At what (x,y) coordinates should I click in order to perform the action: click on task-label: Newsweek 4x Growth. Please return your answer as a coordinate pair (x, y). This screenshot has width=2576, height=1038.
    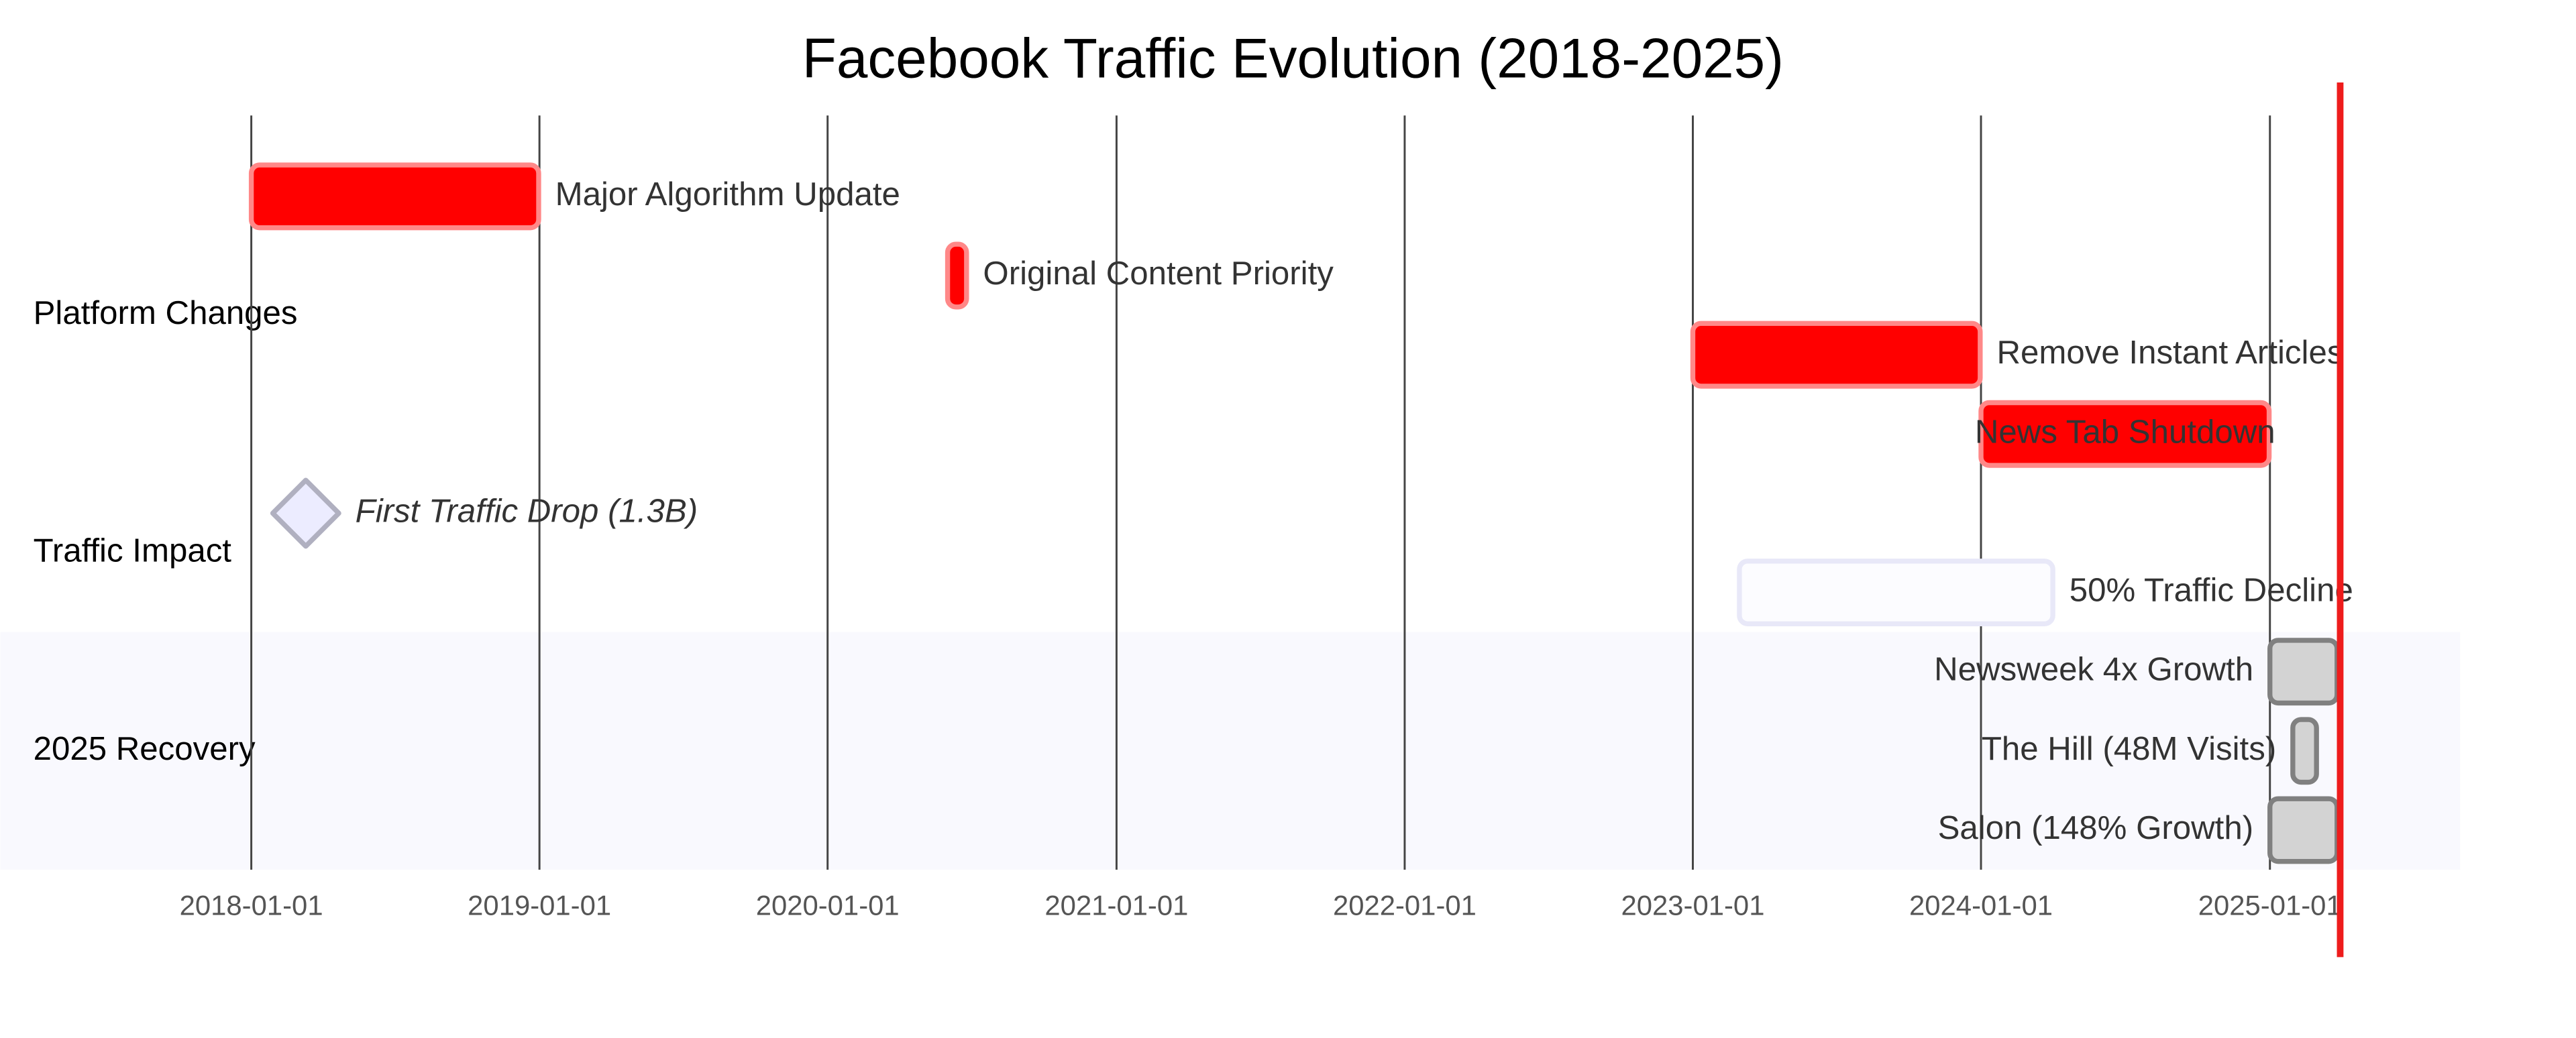
    Looking at the image, I should click on (2093, 669).